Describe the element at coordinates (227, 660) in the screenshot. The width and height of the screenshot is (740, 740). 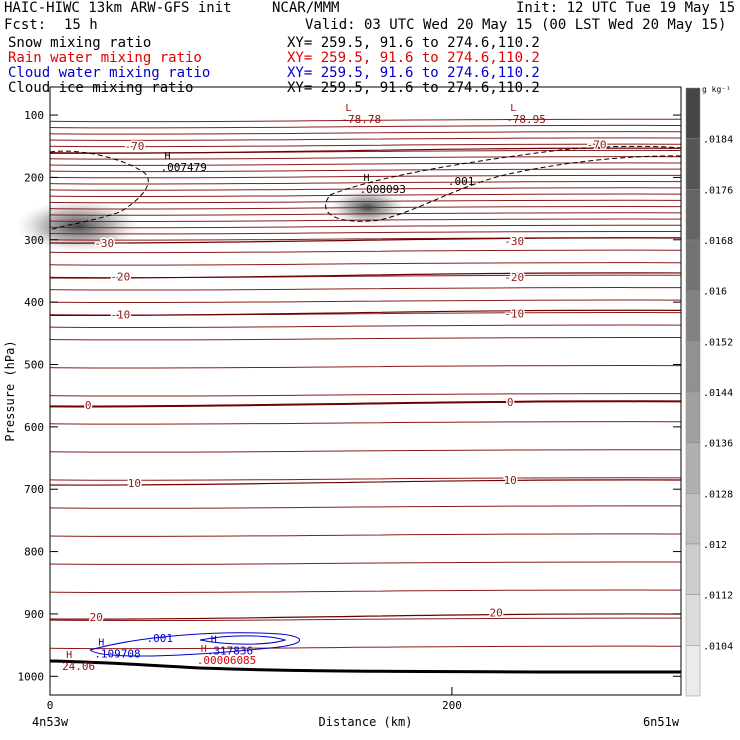
I see `extremum-value: .00006085` at that location.